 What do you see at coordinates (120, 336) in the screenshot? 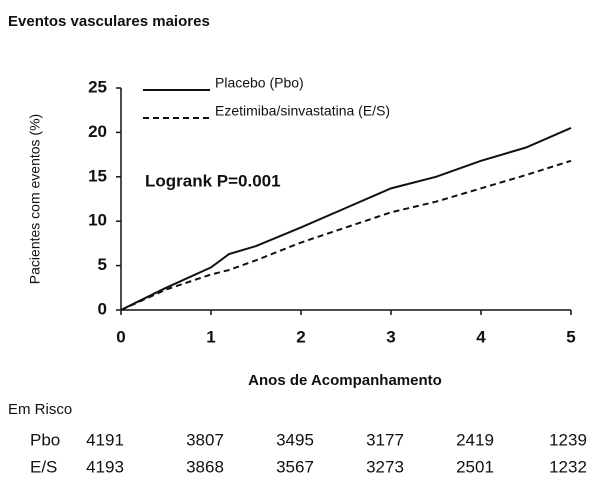
I see `x-tick-label: 0` at bounding box center [120, 336].